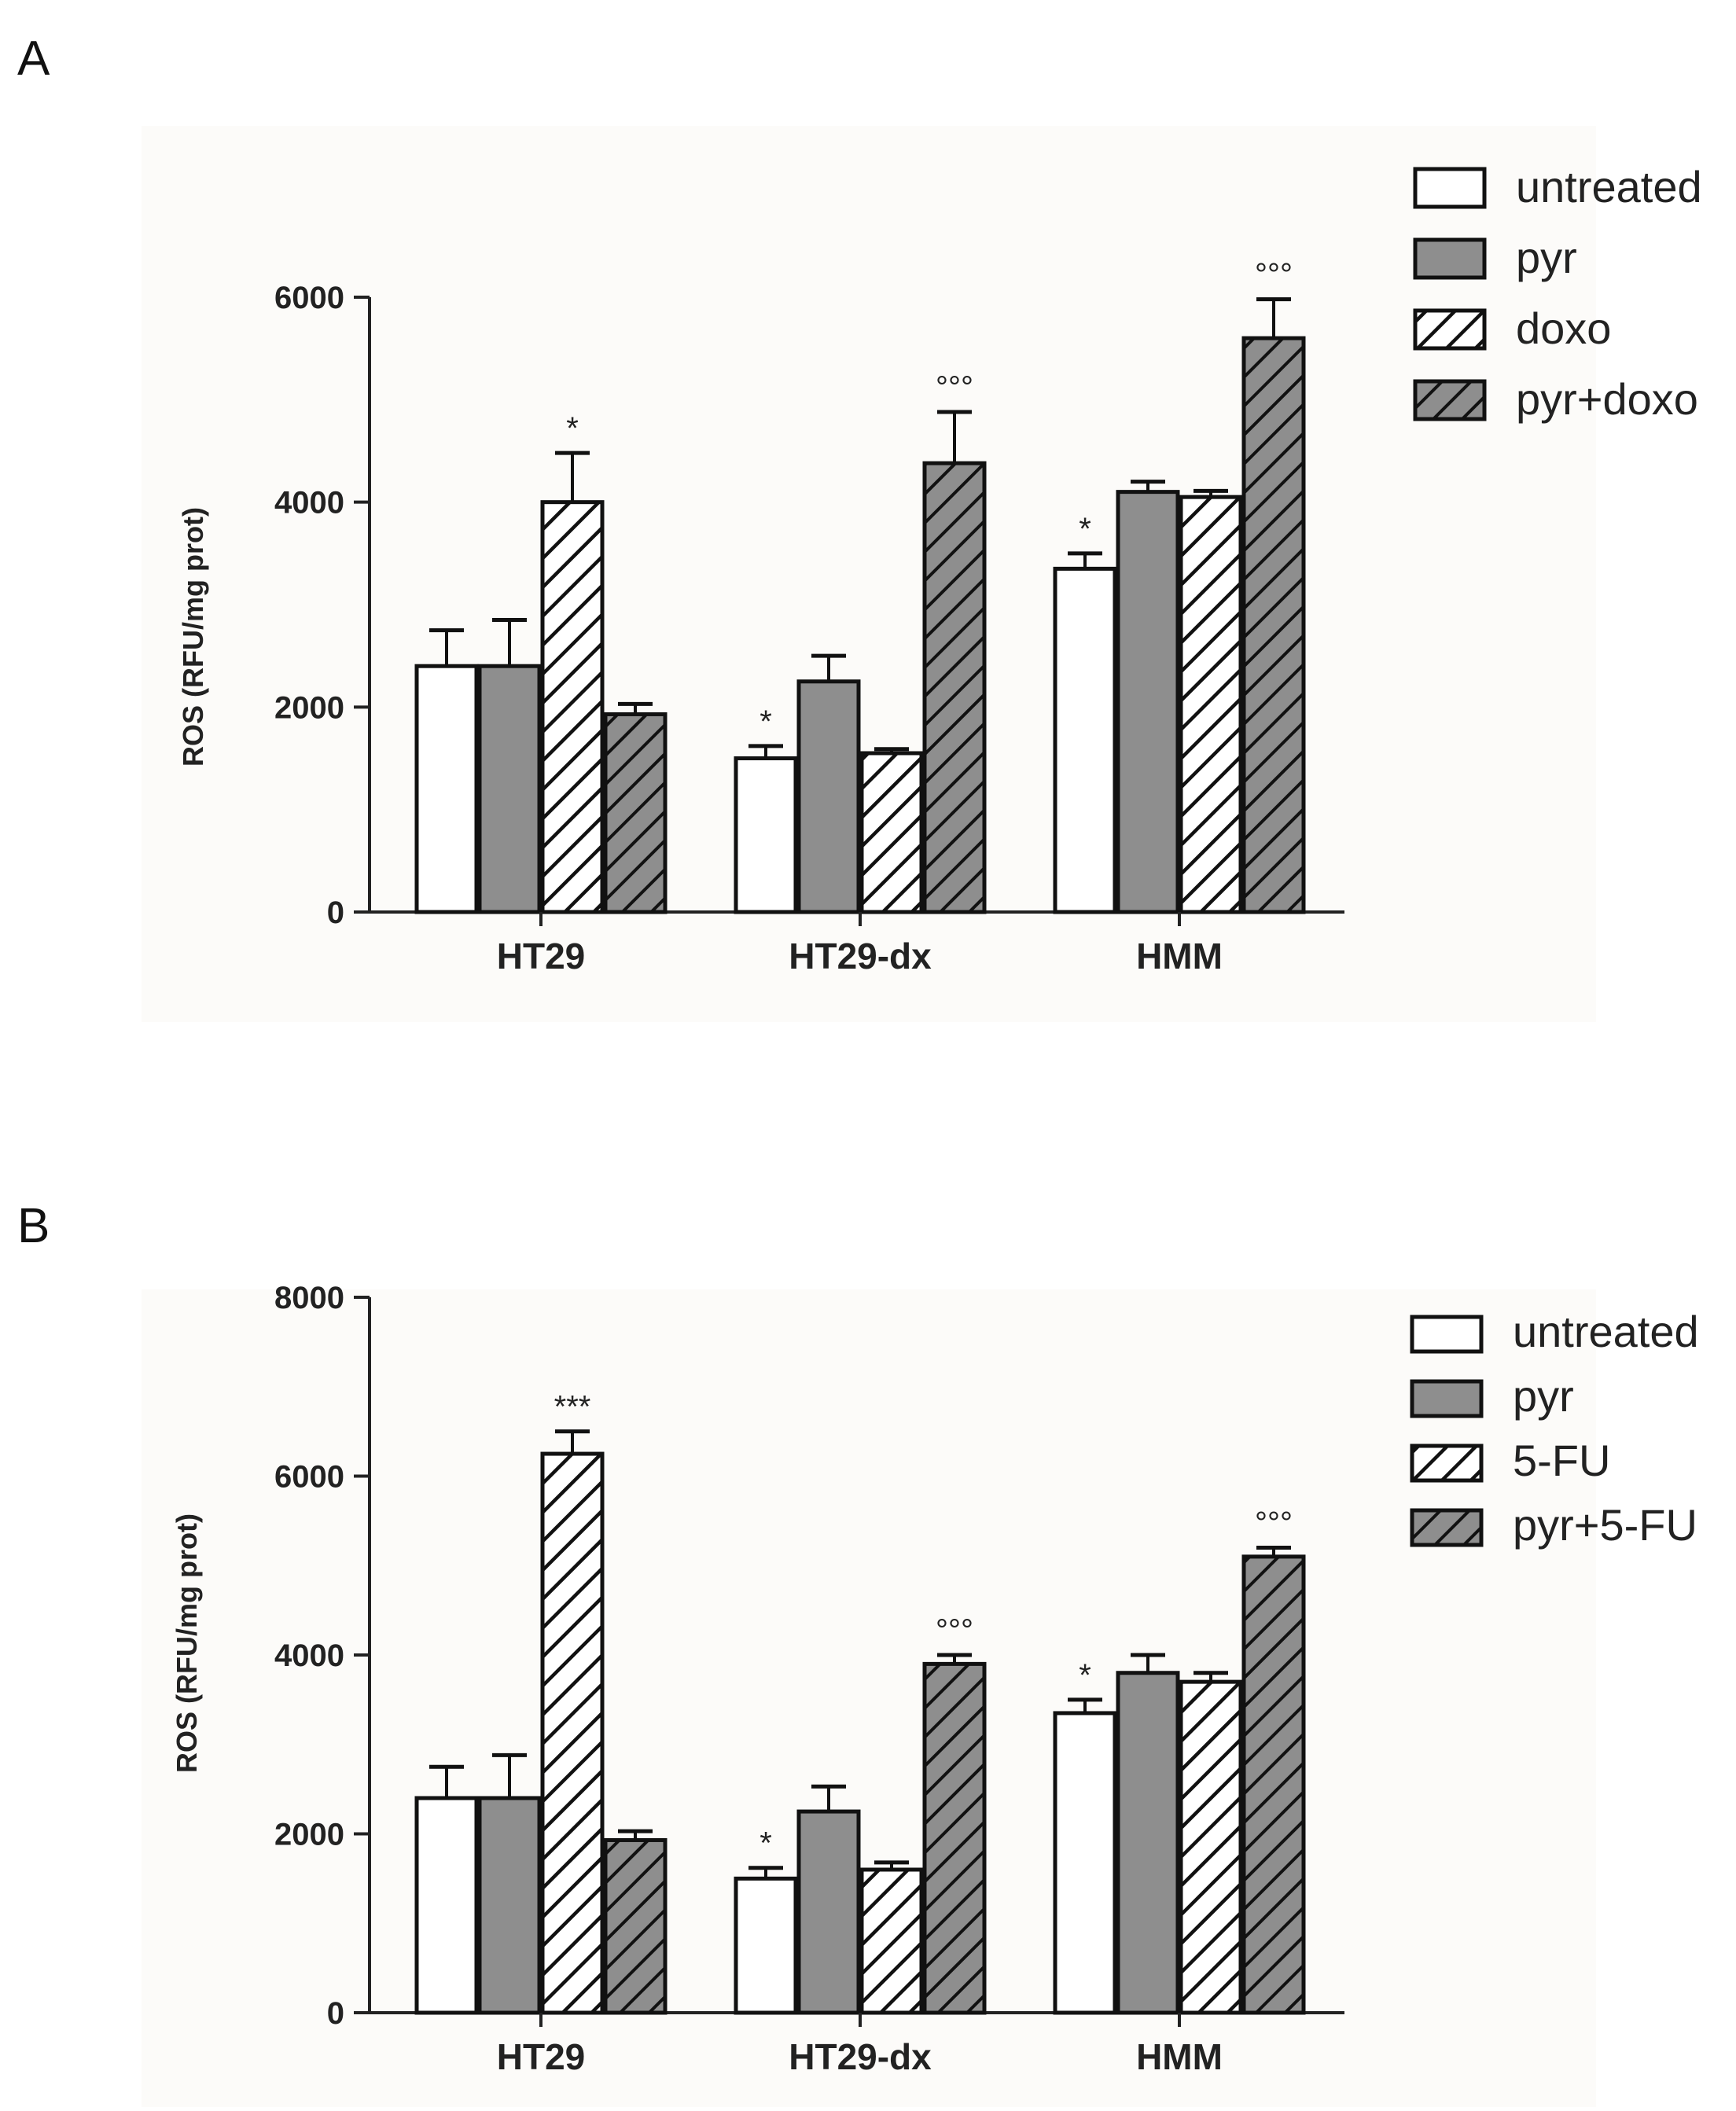 The image size is (1736, 2111). Describe the element at coordinates (309, 1298) in the screenshot. I see `y-tick-label: 8000` at that location.